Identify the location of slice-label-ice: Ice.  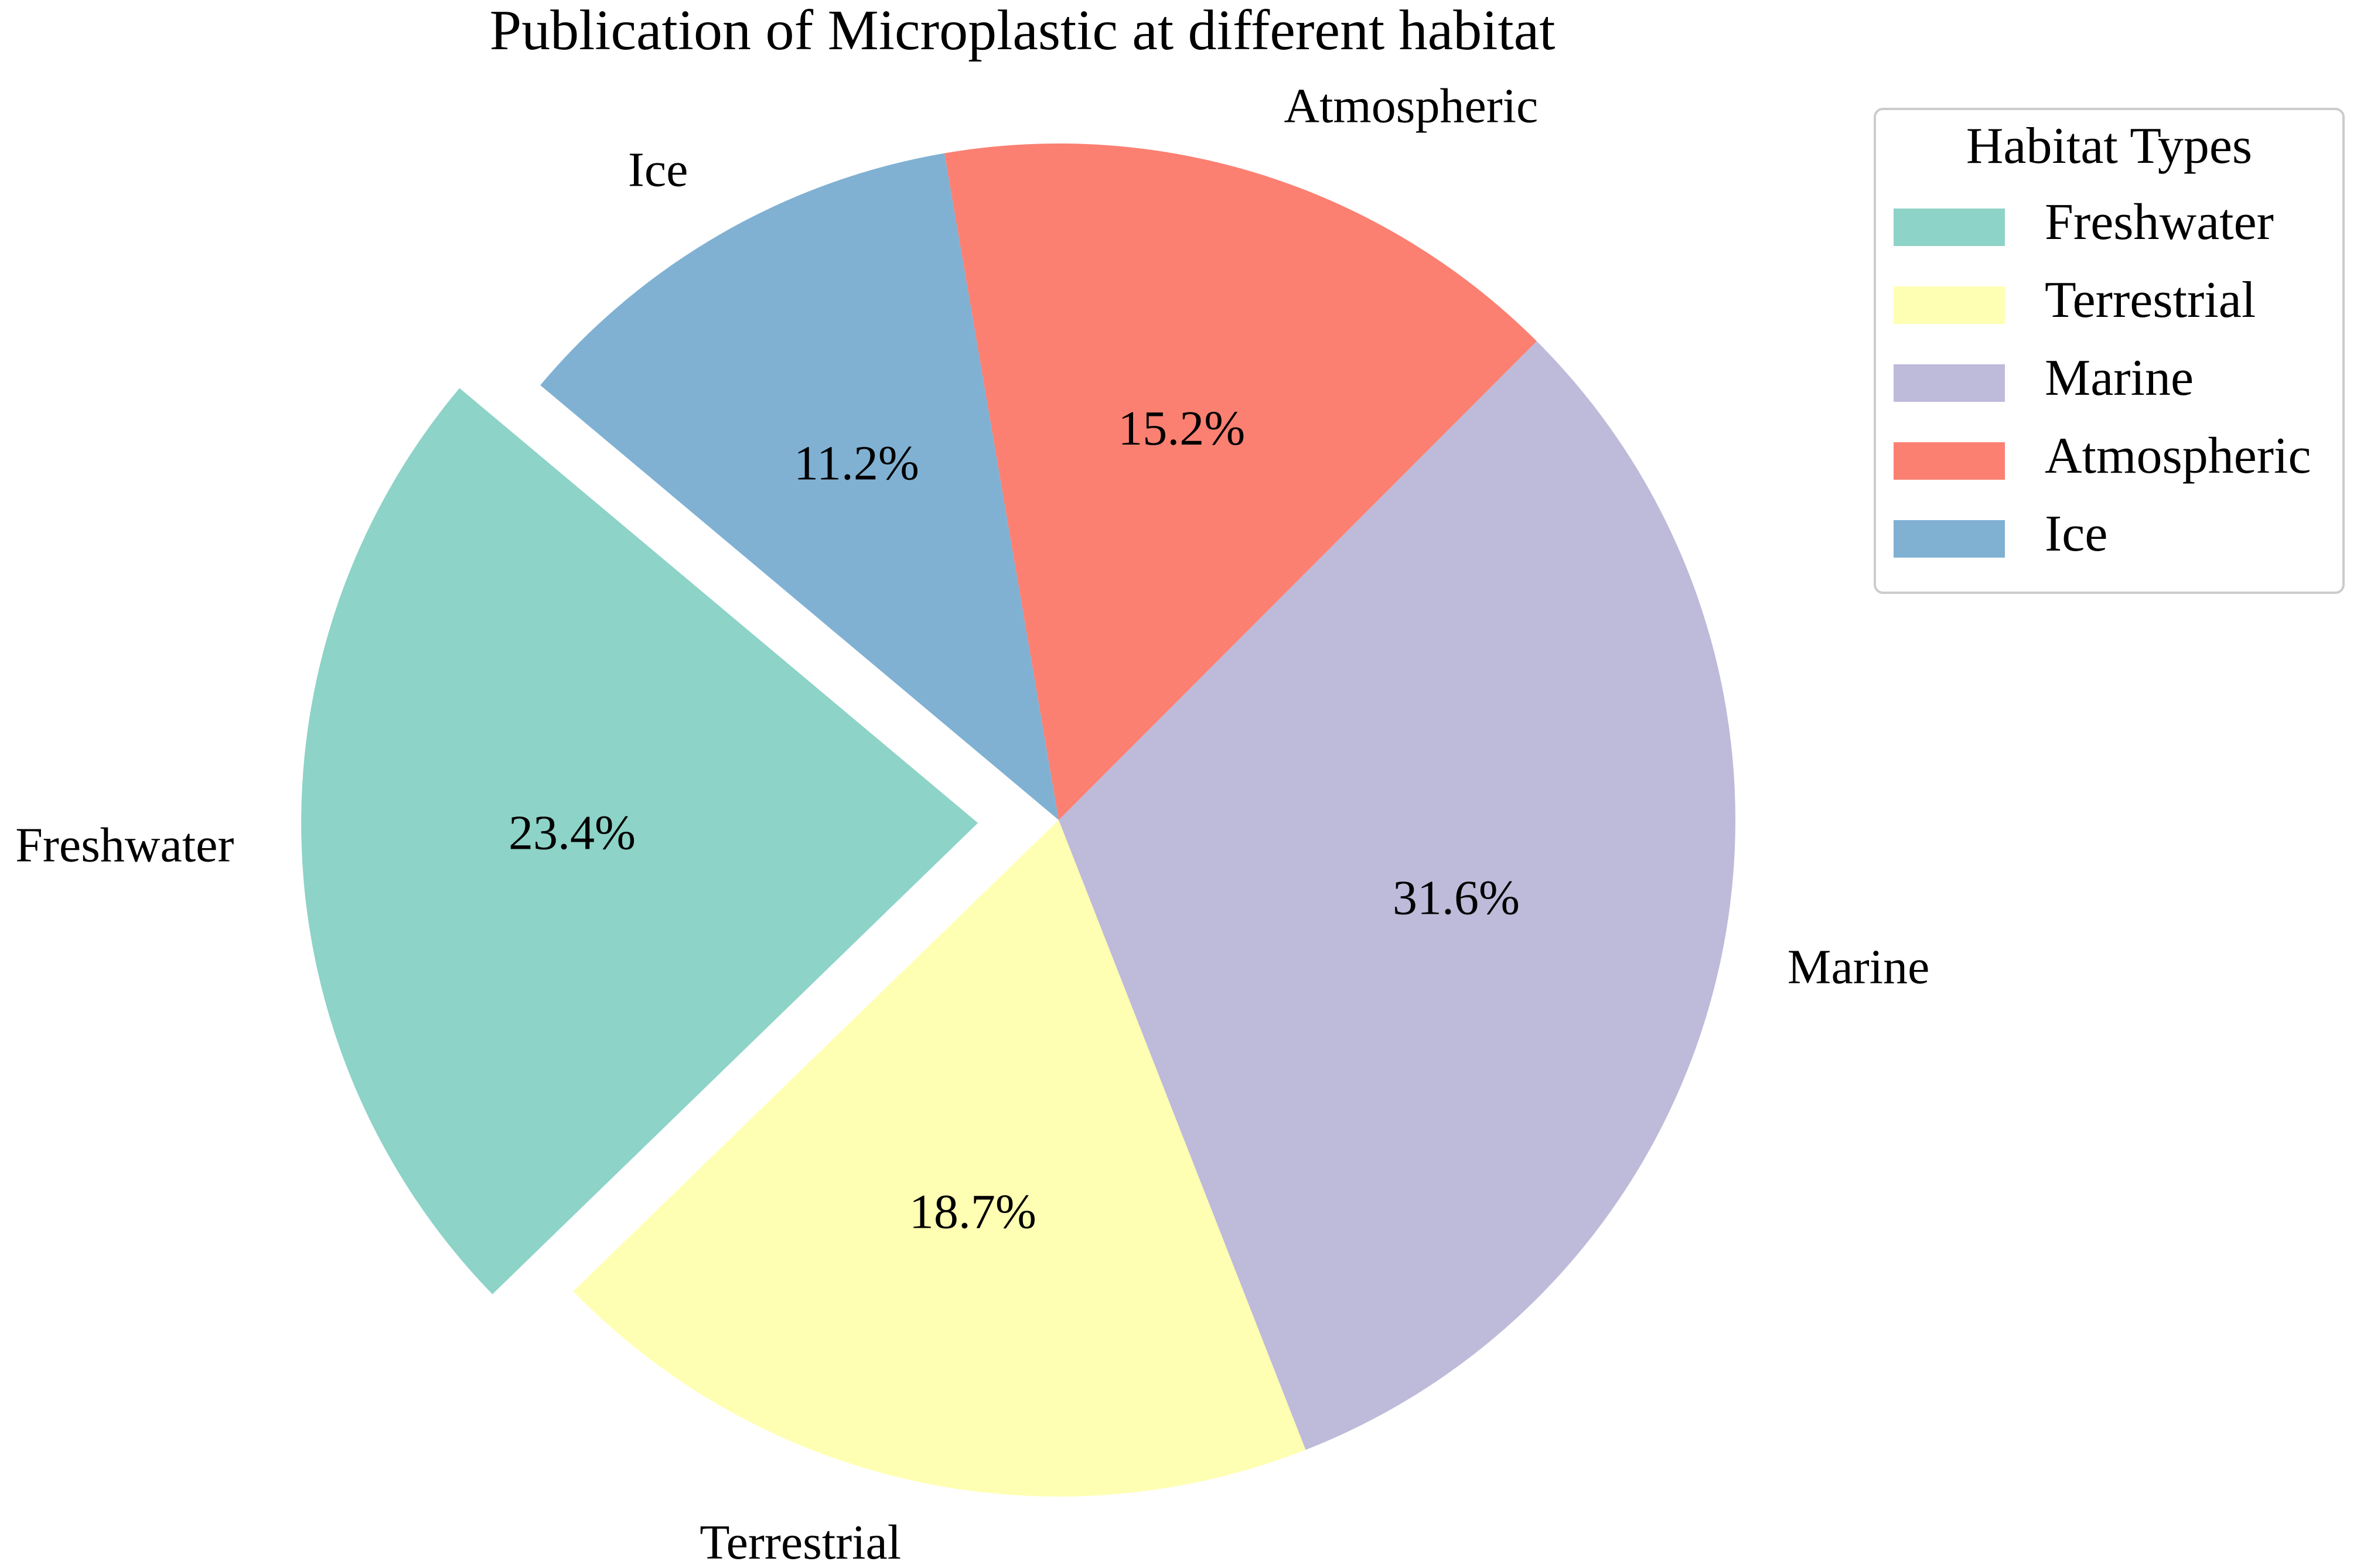
(658, 169).